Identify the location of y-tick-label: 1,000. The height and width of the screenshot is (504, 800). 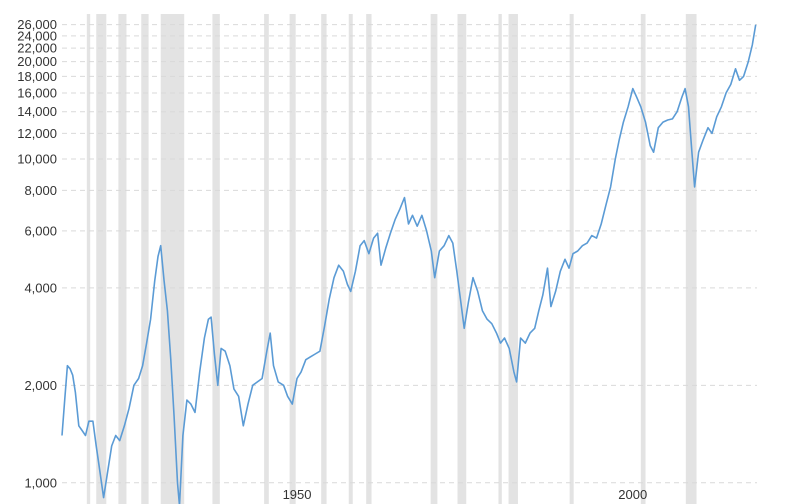
(40, 482).